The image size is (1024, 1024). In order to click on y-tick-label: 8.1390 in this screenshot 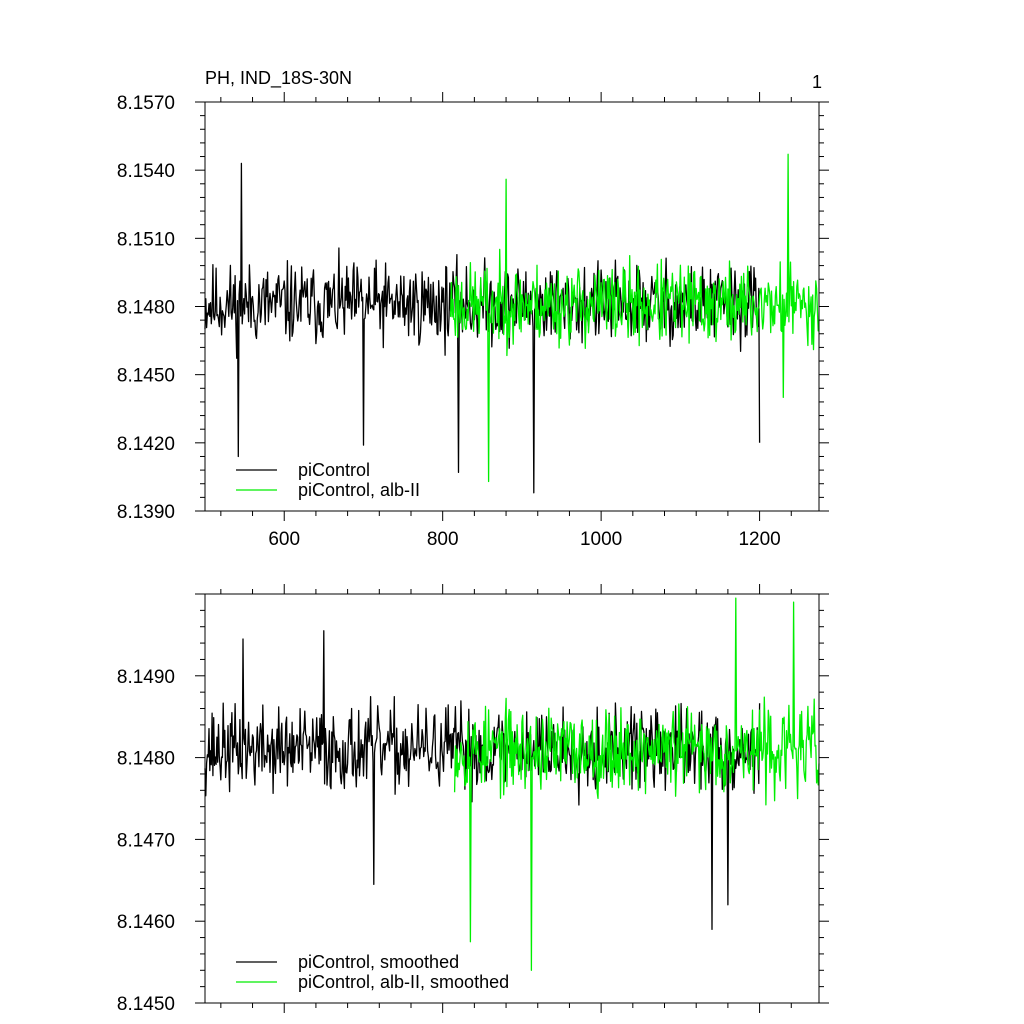, I will do `click(146, 512)`.